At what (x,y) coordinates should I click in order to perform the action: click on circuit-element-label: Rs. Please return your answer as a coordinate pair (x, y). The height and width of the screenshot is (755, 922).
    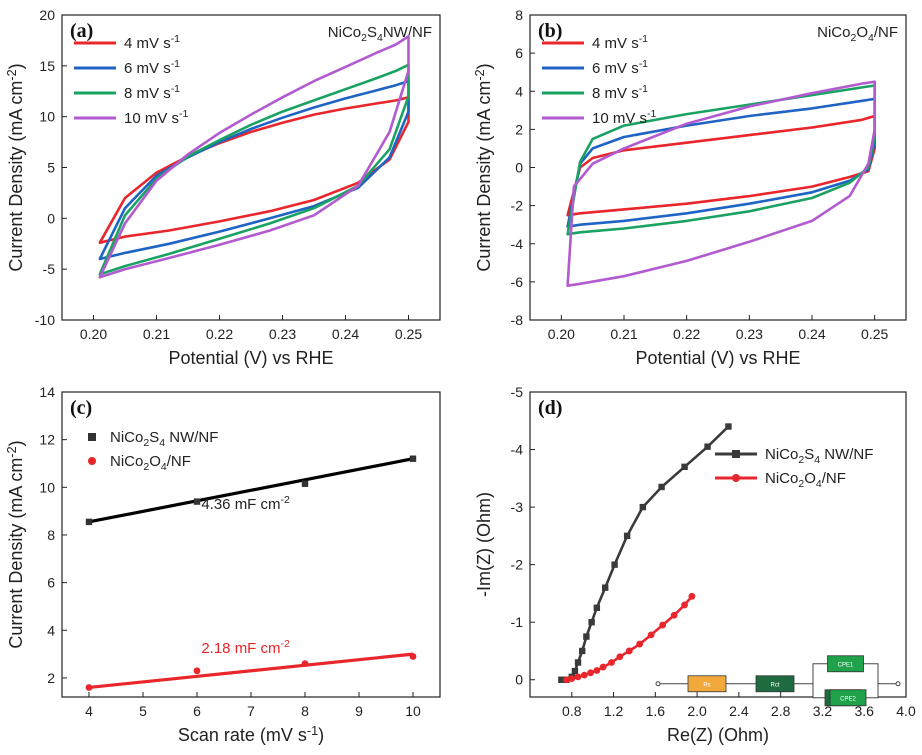
    Looking at the image, I should click on (706, 685).